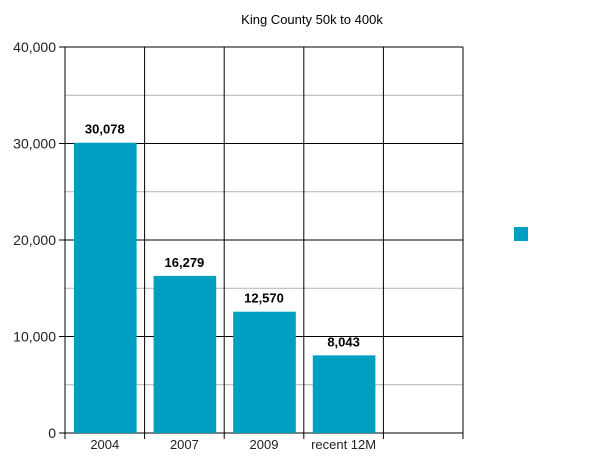 This screenshot has height=463, width=600. Describe the element at coordinates (34, 144) in the screenshot. I see `y-tick-label: 30,000` at that location.